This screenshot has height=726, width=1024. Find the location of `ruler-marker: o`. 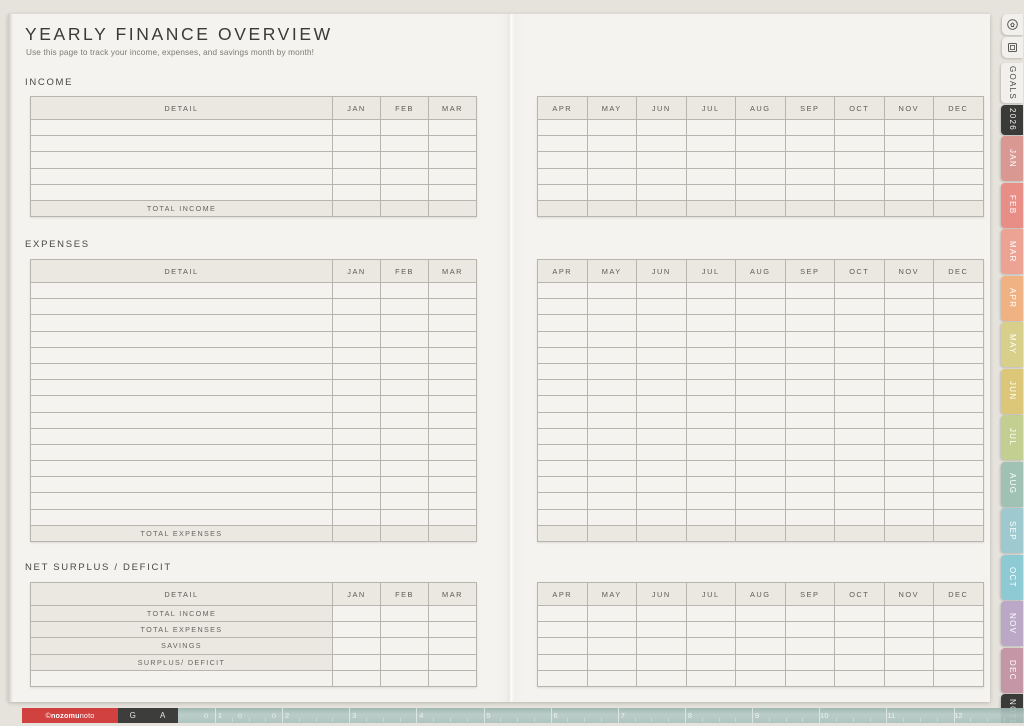

ruler-marker: o is located at coordinates (274, 715).